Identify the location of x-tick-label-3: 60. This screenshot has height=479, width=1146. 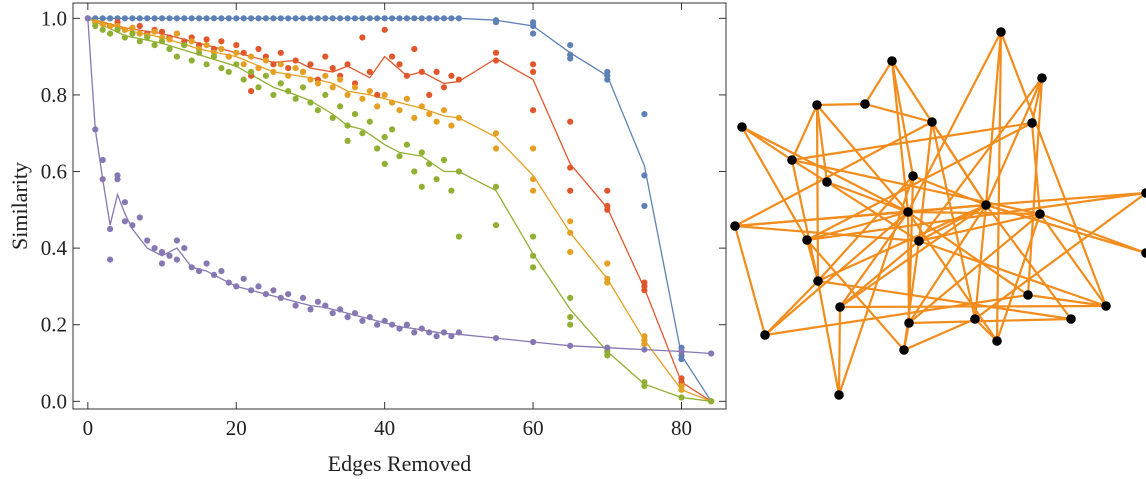
(533, 428).